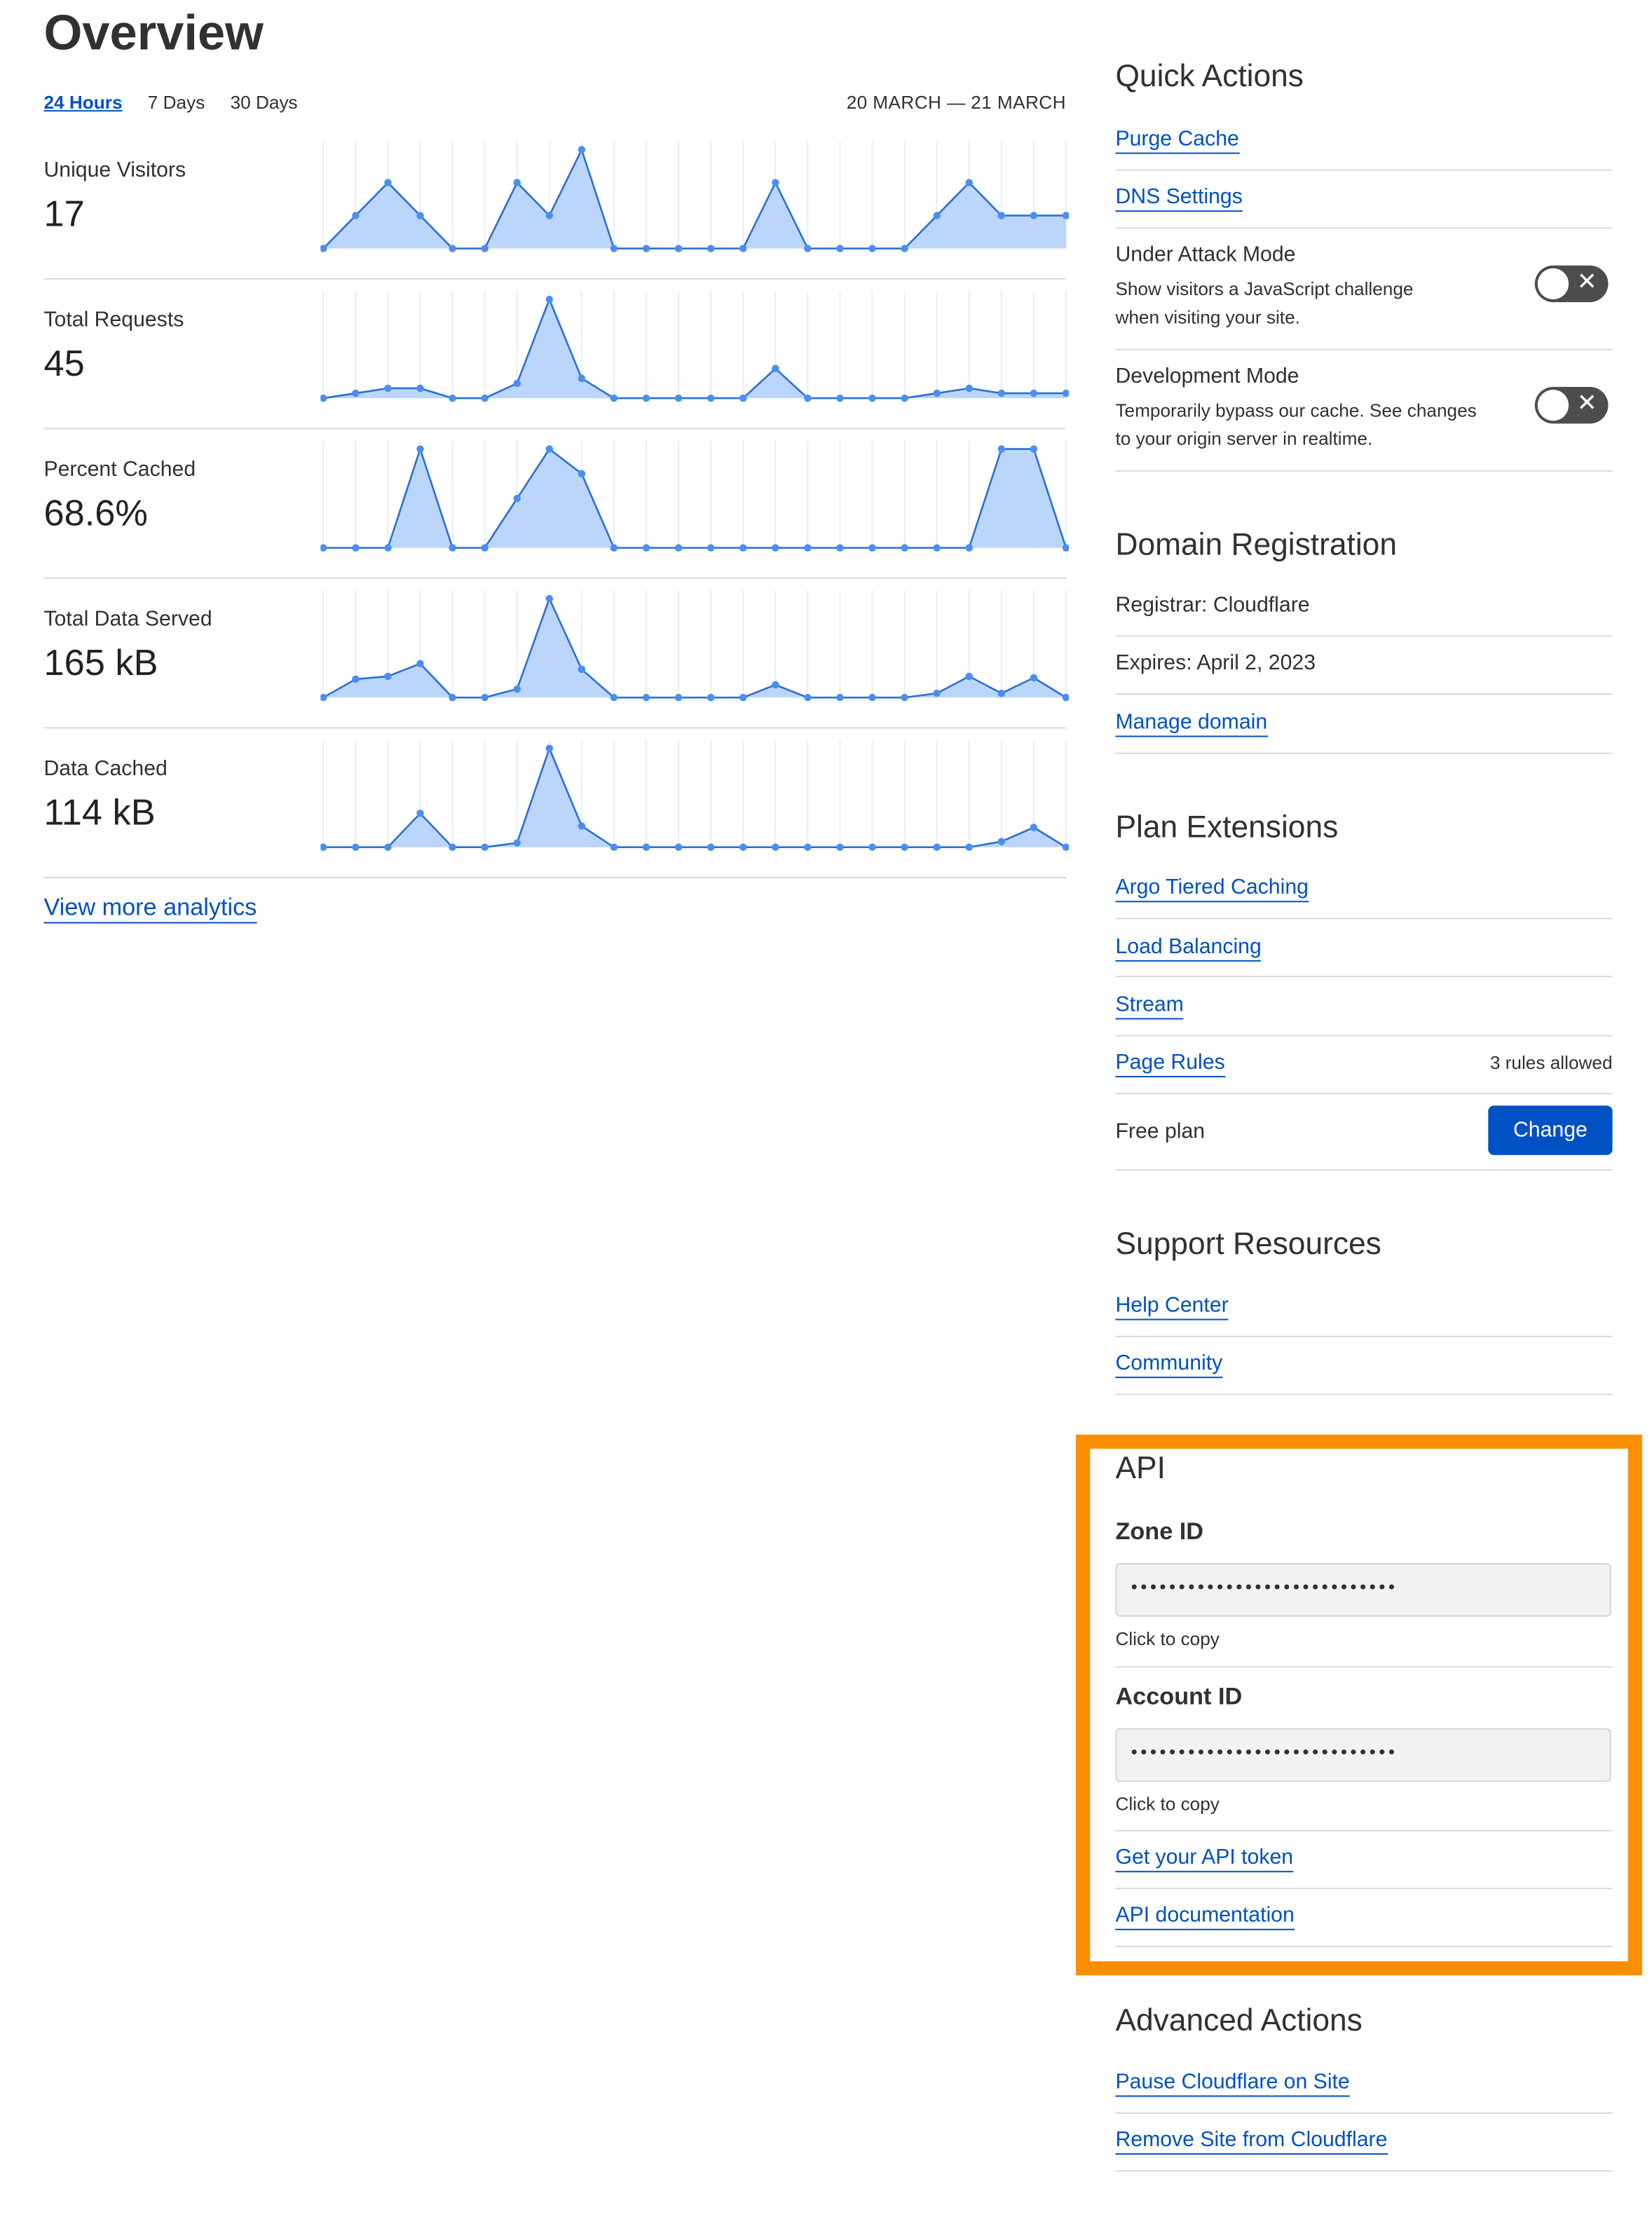  I want to click on dev-mode-toggle: ✕, so click(1571, 405).